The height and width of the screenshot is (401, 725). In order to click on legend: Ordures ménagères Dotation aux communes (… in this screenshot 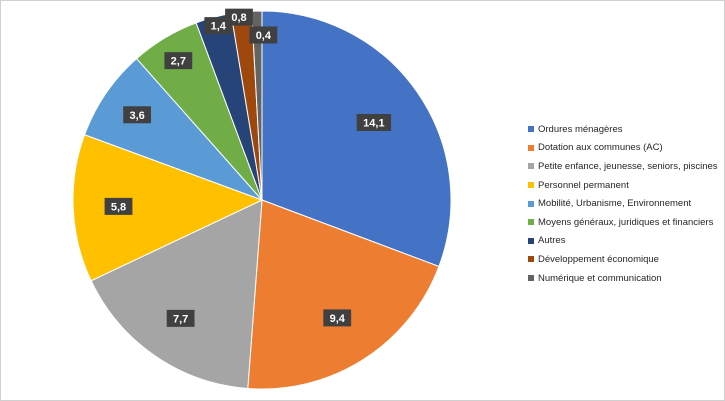, I will do `click(623, 203)`.